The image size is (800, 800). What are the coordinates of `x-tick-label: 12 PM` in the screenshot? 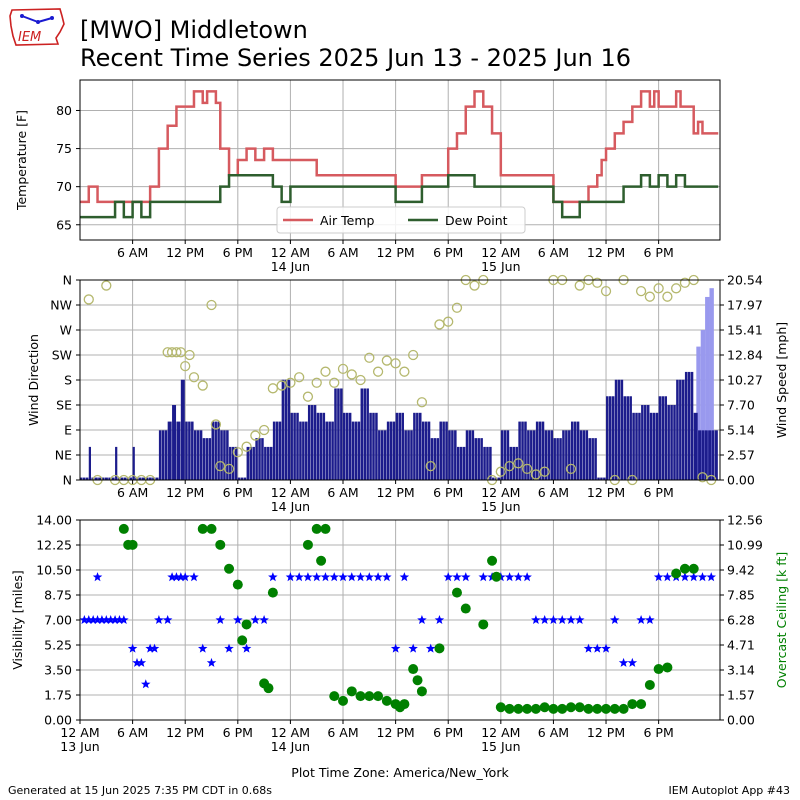 It's located at (185, 732).